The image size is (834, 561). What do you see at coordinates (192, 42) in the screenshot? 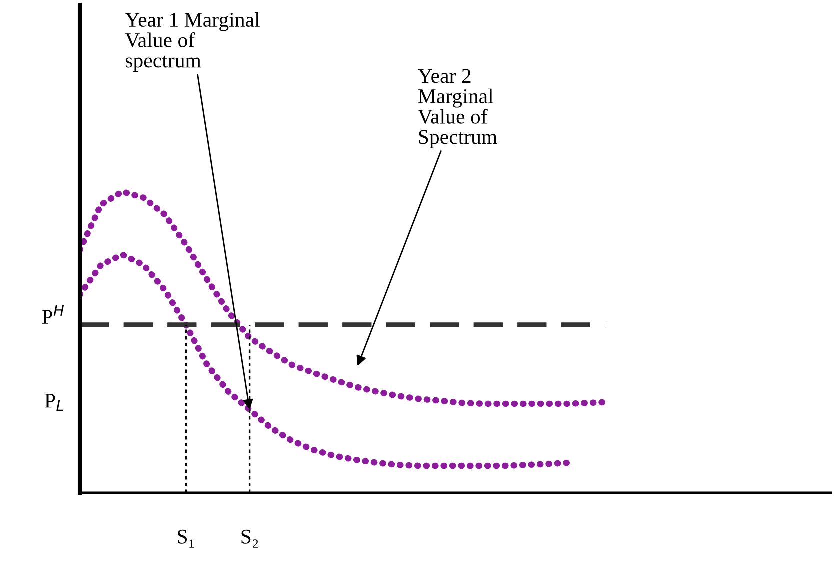
I see `annotation: Year 1 Marginal Value of spectrum` at bounding box center [192, 42].